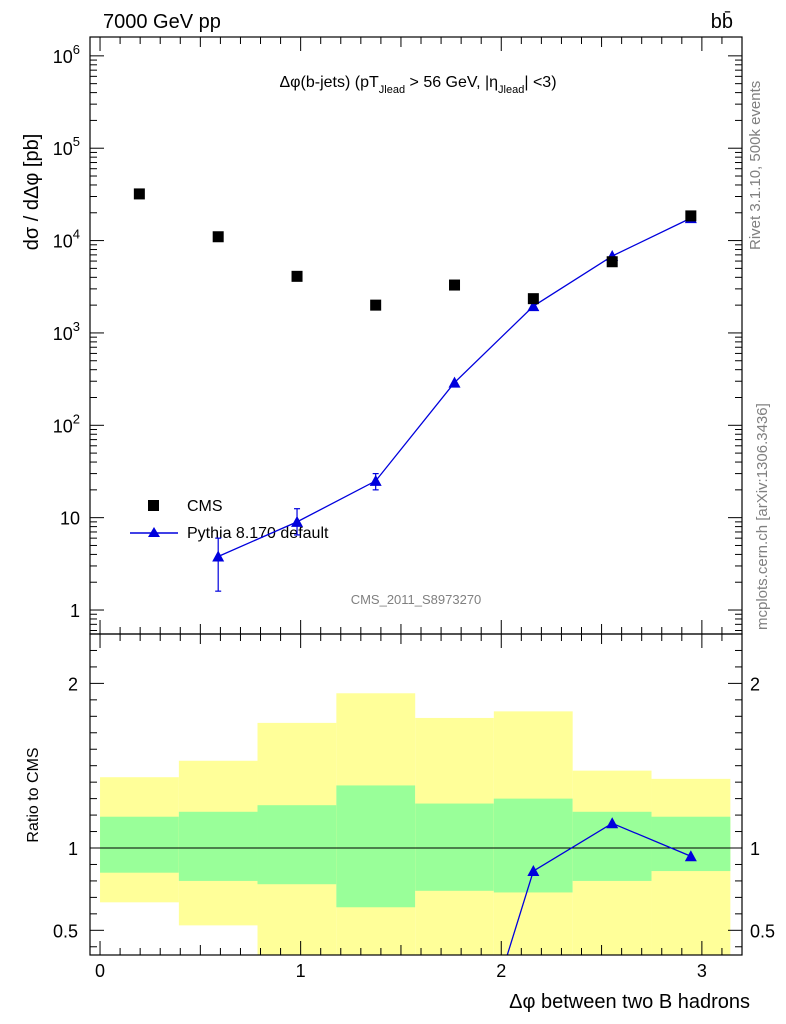  I want to click on y-tick-label: 10³, so click(66, 331).